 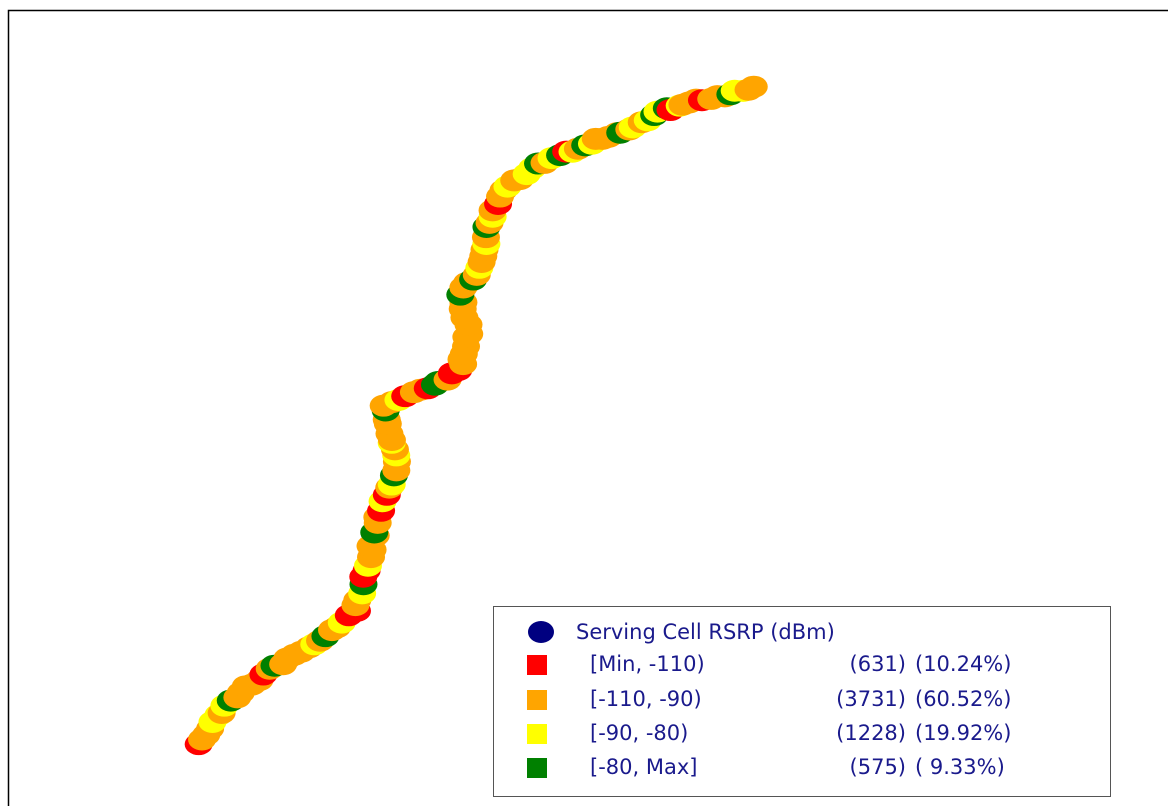 I want to click on legend-range: [Min, -110), so click(x=647, y=664).